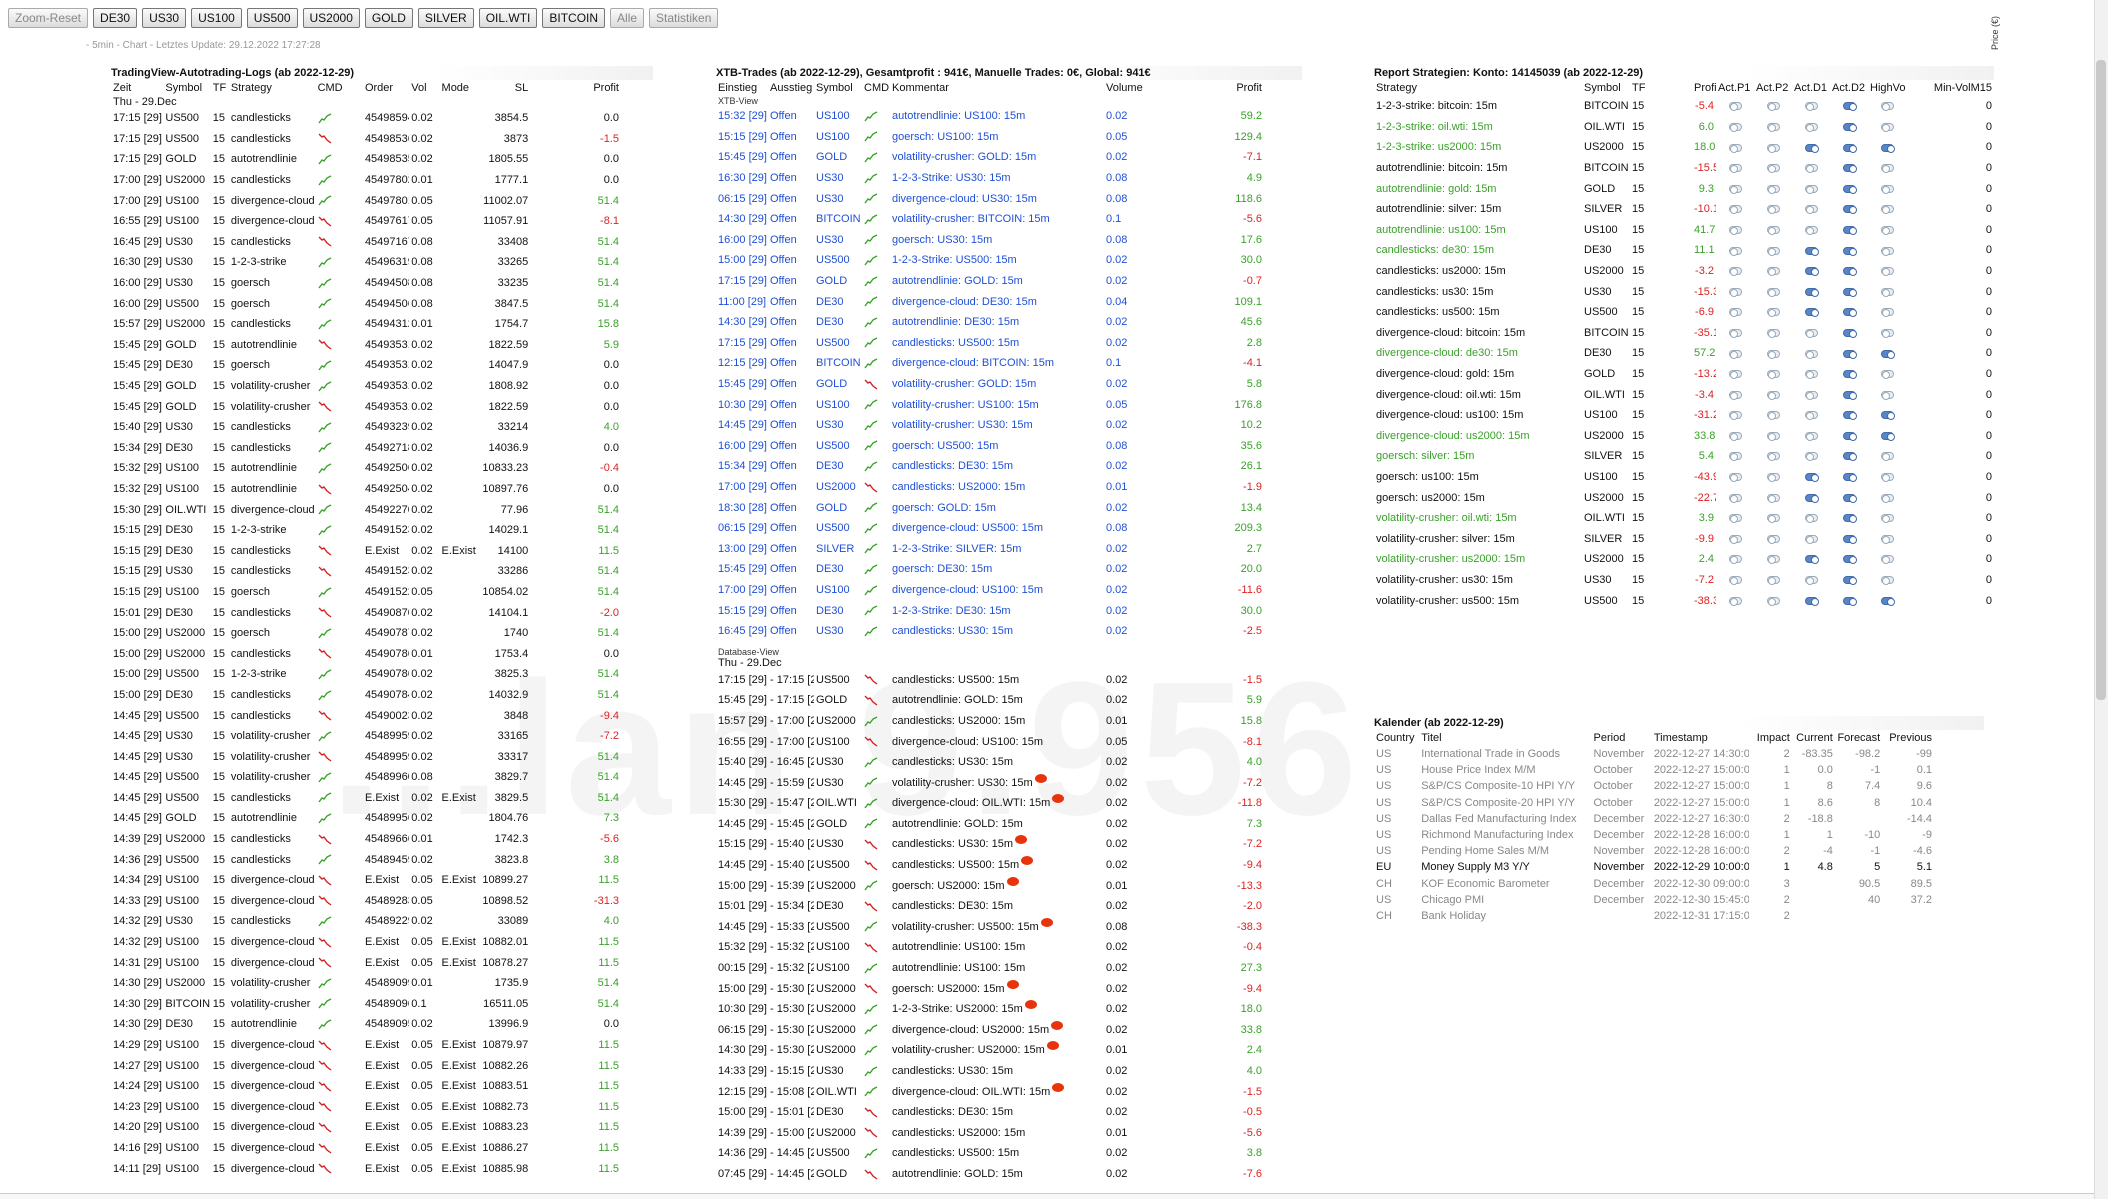 Image resolution: width=2108 pixels, height=1199 pixels. Describe the element at coordinates (445, 18) in the screenshot. I see `toolbar-button-silver: SILVER` at that location.